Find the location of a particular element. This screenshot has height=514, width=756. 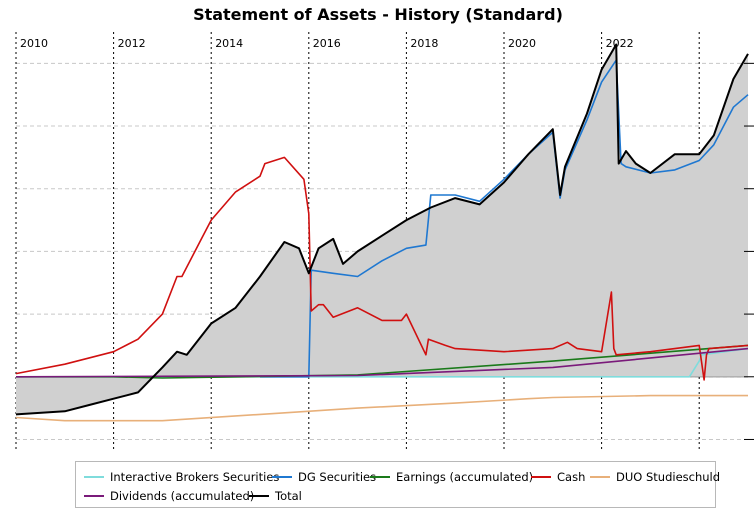

x-tick-label: 2010 is located at coordinates (34, 43).